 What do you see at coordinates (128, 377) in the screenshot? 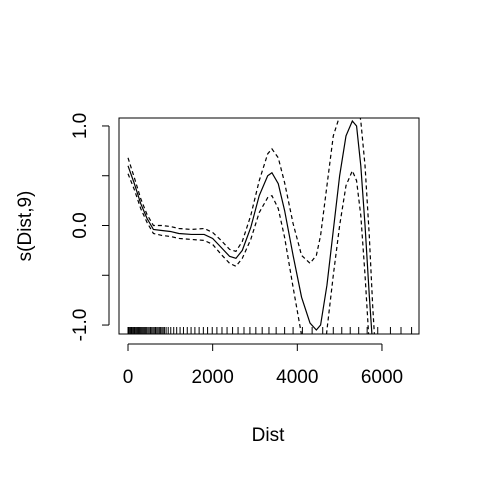
I see `x-tick-label: 0` at bounding box center [128, 377].